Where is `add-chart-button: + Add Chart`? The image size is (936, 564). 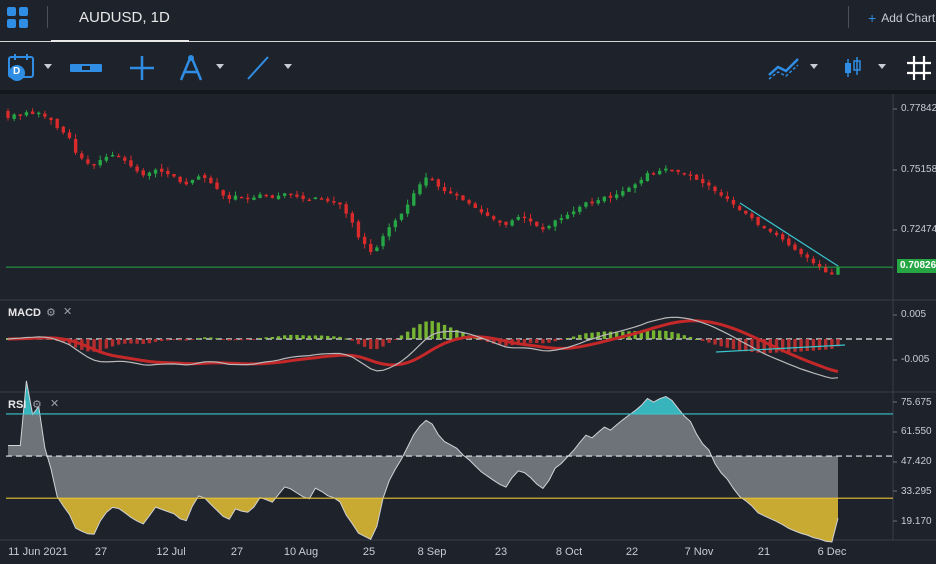
add-chart-button: + Add Chart is located at coordinates (898, 18).